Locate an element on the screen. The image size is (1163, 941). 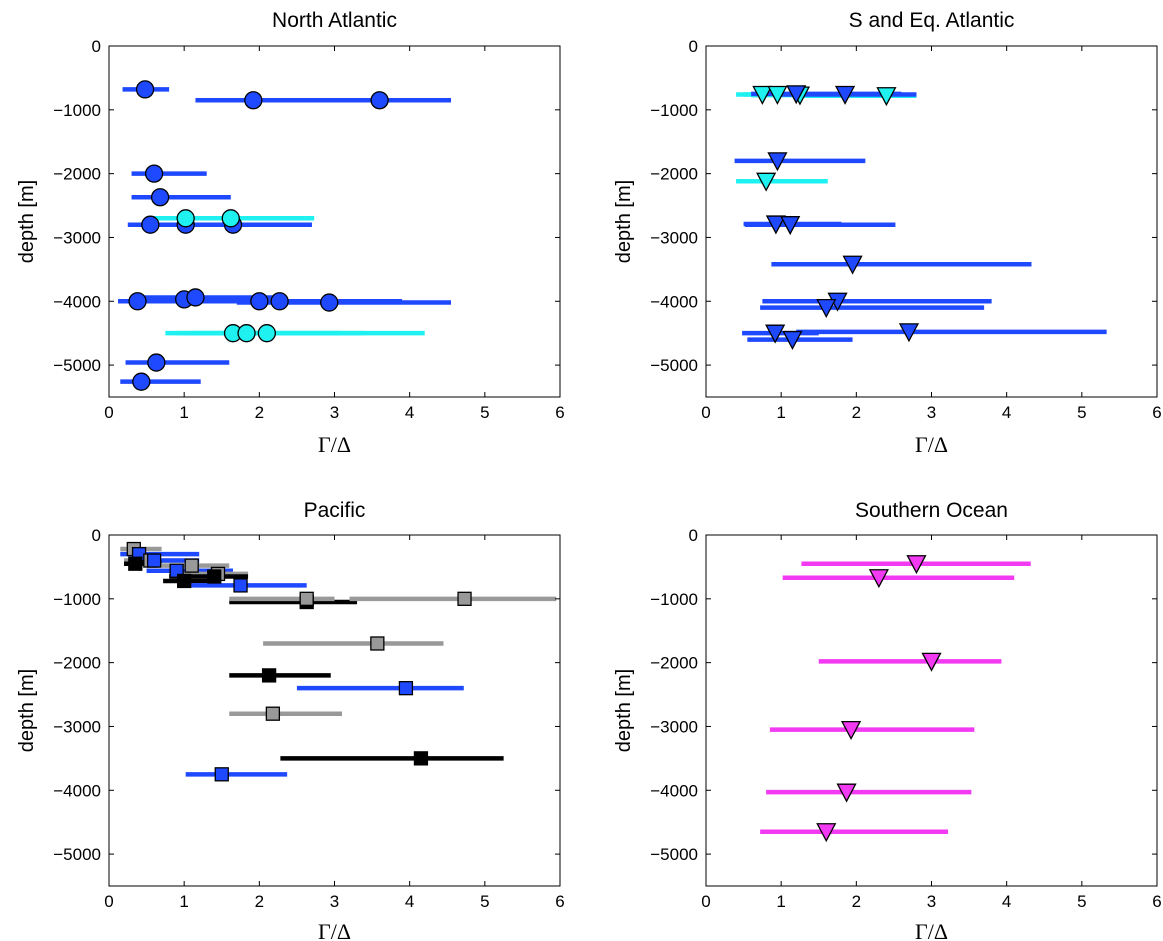
chart-title: Southern Ocean is located at coordinates (931, 510).